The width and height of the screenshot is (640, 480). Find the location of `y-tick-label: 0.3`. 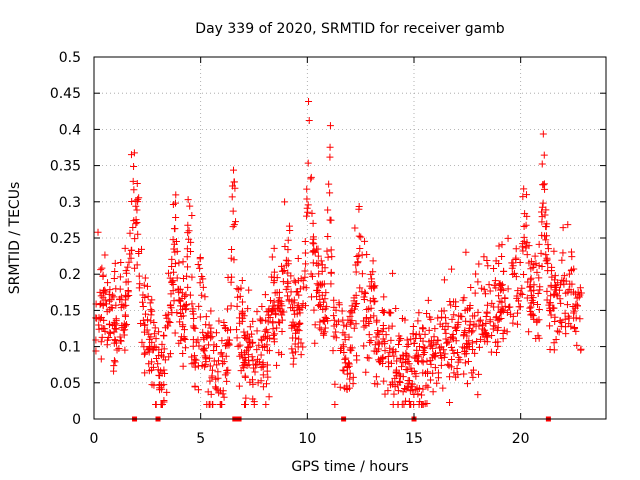

y-tick-label: 0.3 is located at coordinates (70, 203).